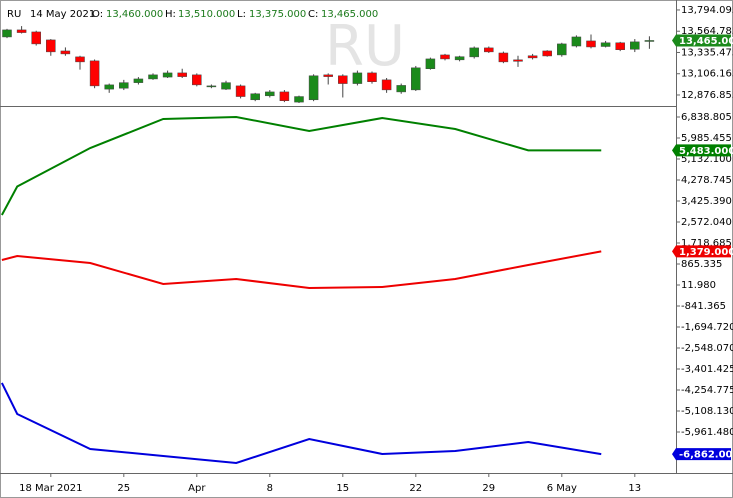  What do you see at coordinates (707, 52) in the screenshot?
I see `y-tick-label: 13,335.475` at bounding box center [707, 52].